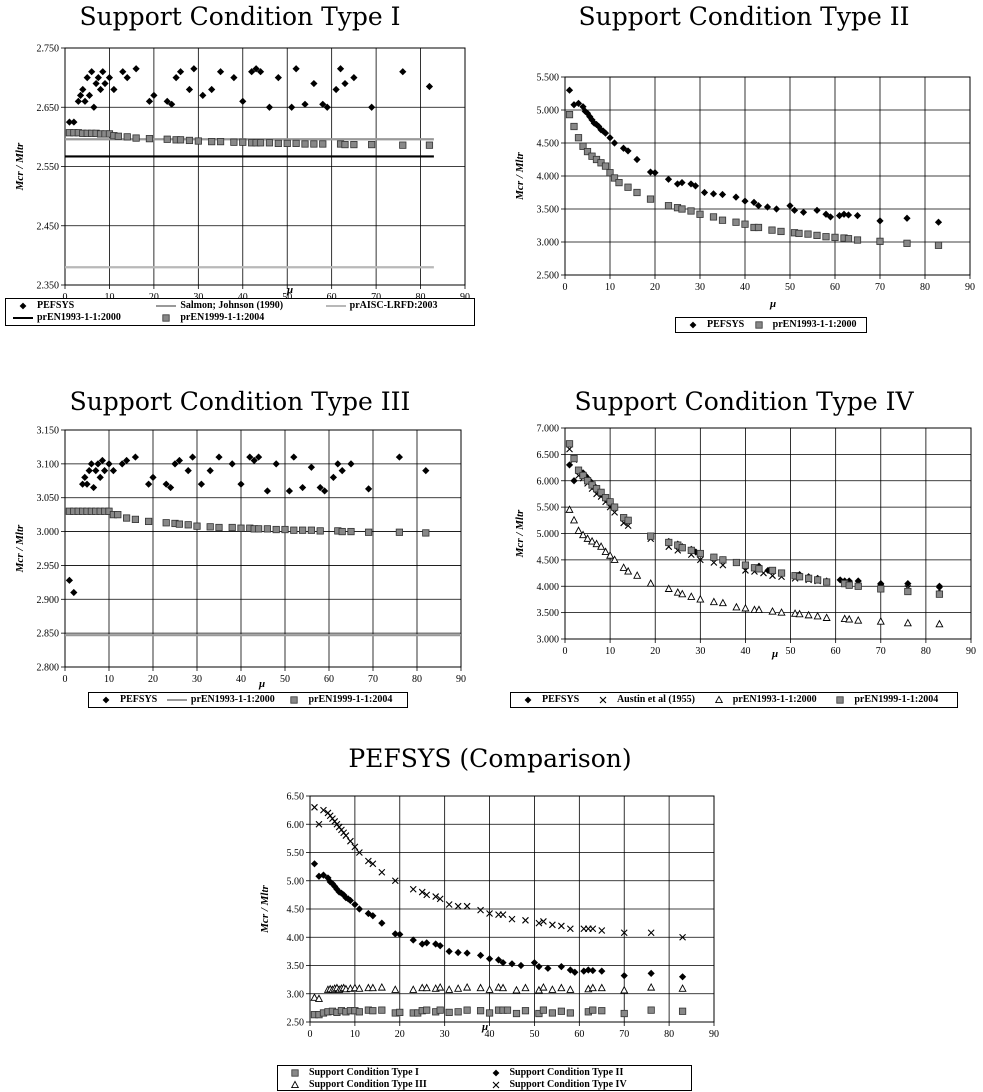 The height and width of the screenshot is (1092, 983). Describe the element at coordinates (890, 700) in the screenshot. I see `legend-item: prEN1999-1-1:2004` at that location.